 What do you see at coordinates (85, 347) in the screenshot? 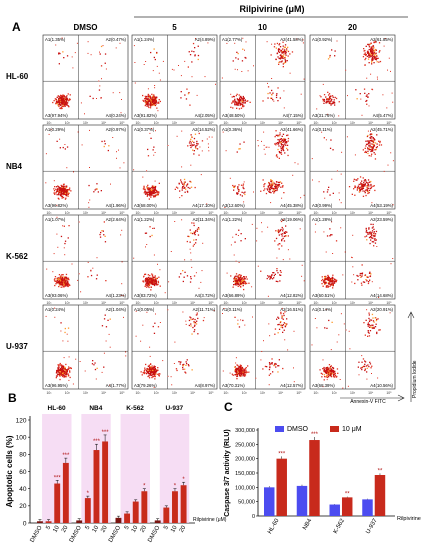
I see `plot-frame` at bounding box center [85, 347].